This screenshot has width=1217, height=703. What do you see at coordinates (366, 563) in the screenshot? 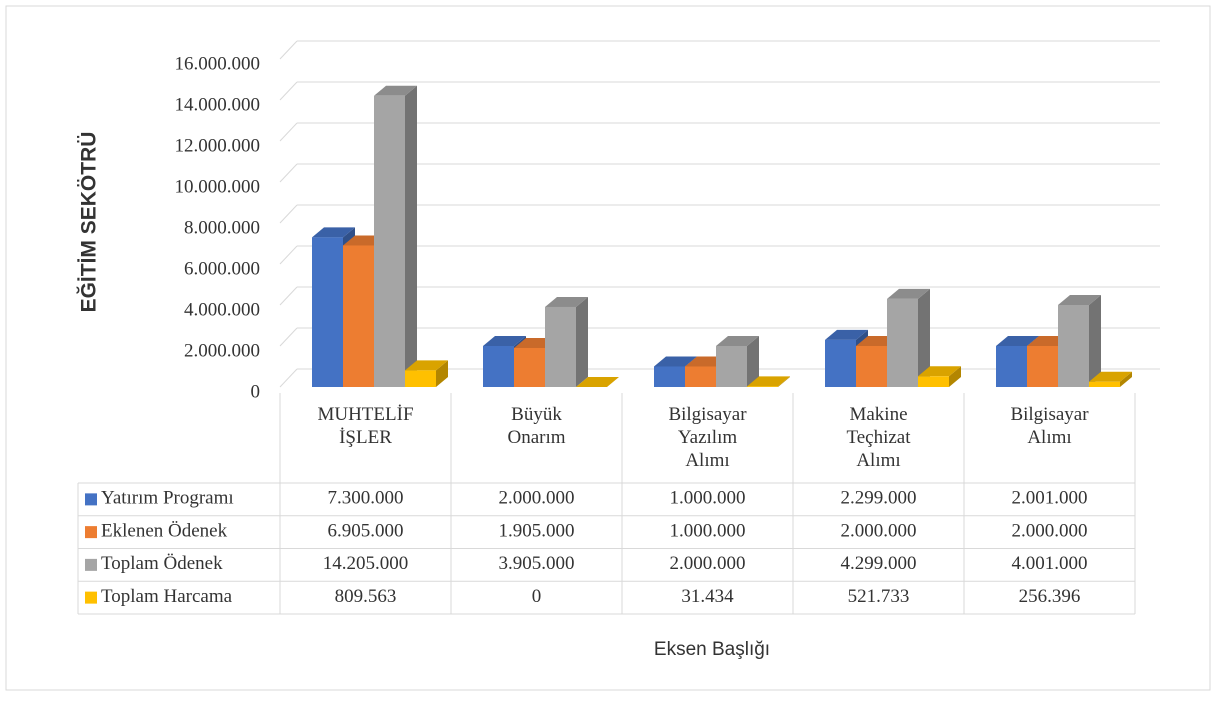
I see `table-value: 14.205.000` at bounding box center [366, 563].